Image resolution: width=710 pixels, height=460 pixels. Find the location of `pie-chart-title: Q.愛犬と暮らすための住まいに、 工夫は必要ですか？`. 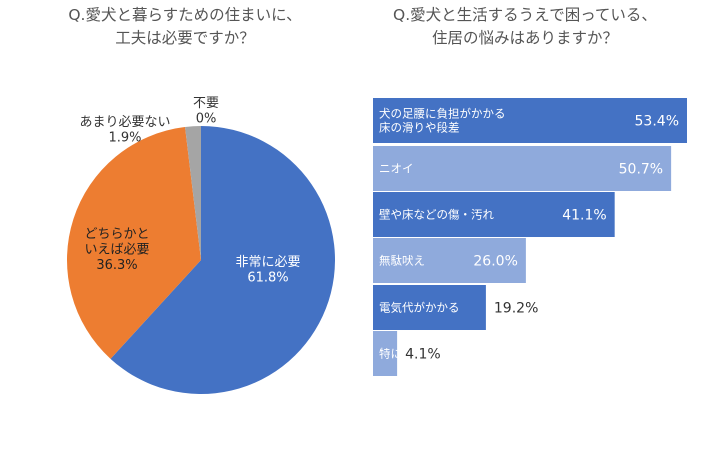

pie-chart-title: Q.愛犬と暮らすための住まいに、 工夫は必要ですか？ is located at coordinates (185, 26).